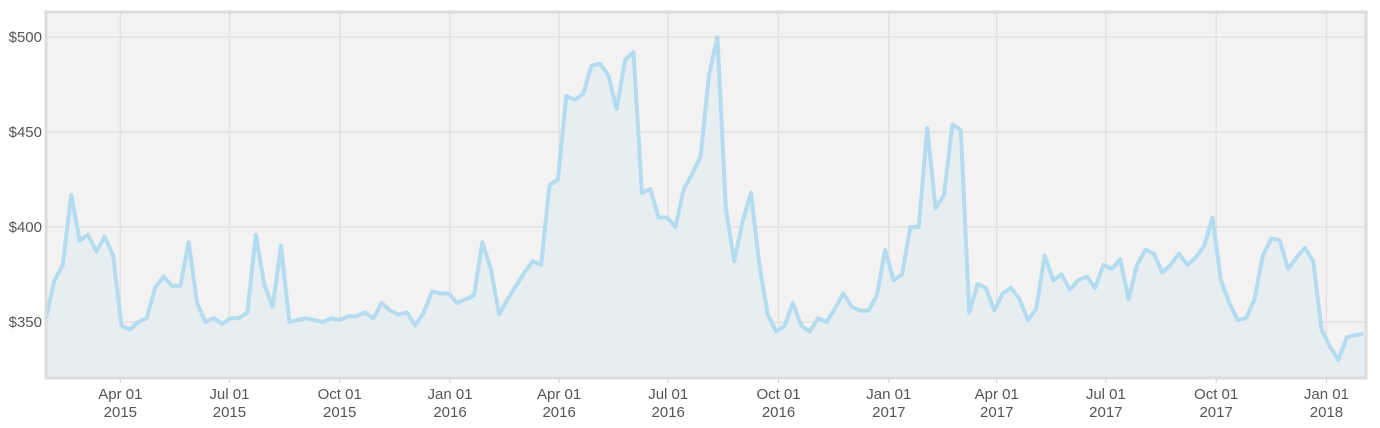  Describe the element at coordinates (1216, 403) in the screenshot. I see `x-tick-label: Oct 01 2017` at that location.